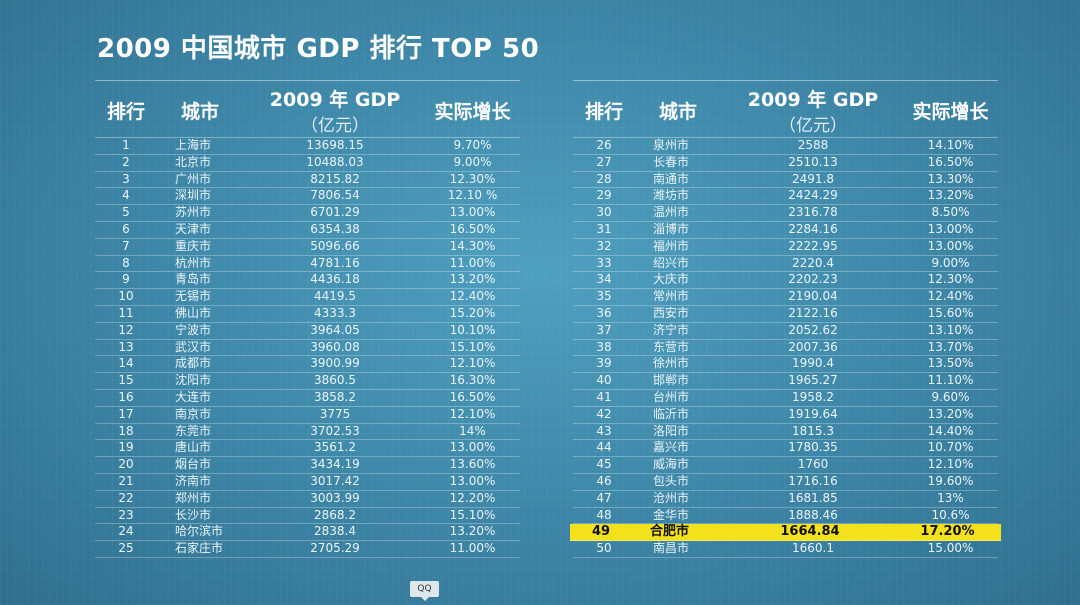  Describe the element at coordinates (126, 396) in the screenshot. I see `rank-cell: 16` at that location.